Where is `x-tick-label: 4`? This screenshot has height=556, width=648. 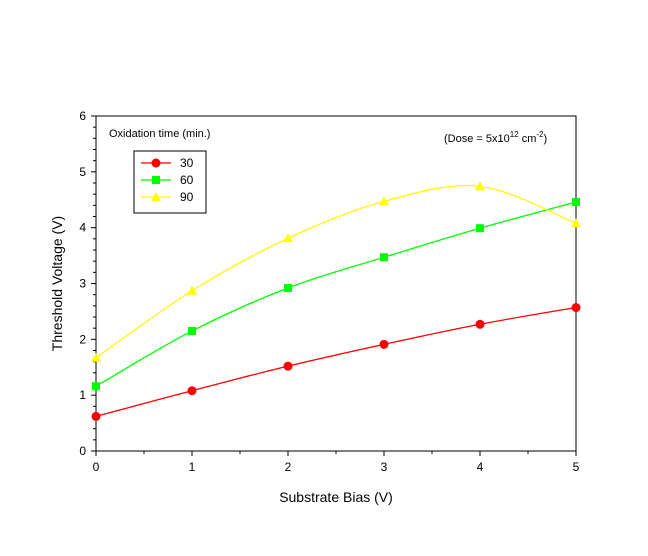 x-tick-label: 4 is located at coordinates (480, 467).